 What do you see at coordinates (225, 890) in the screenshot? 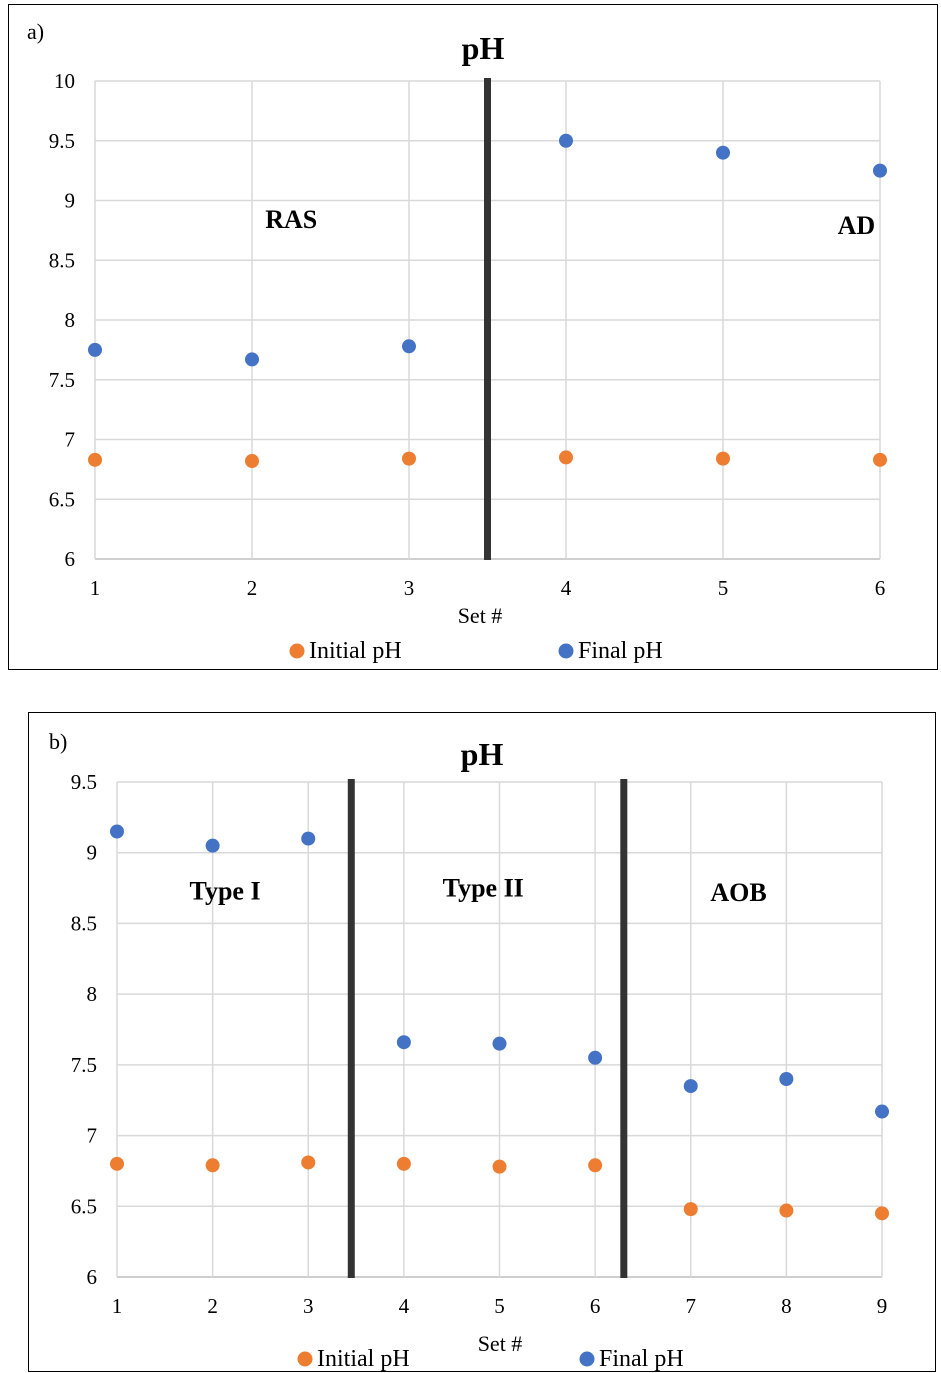
I see `group-label: Type I` at bounding box center [225, 890].